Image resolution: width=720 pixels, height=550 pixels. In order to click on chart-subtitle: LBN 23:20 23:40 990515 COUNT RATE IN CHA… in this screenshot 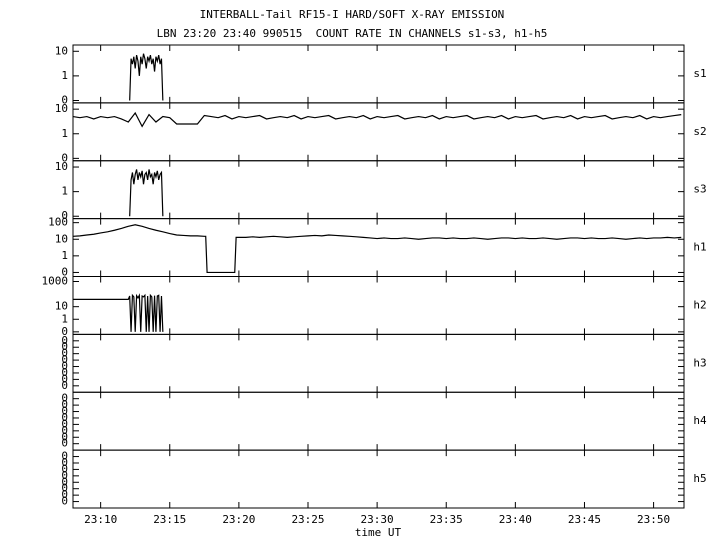, I will do `click(352, 33)`.